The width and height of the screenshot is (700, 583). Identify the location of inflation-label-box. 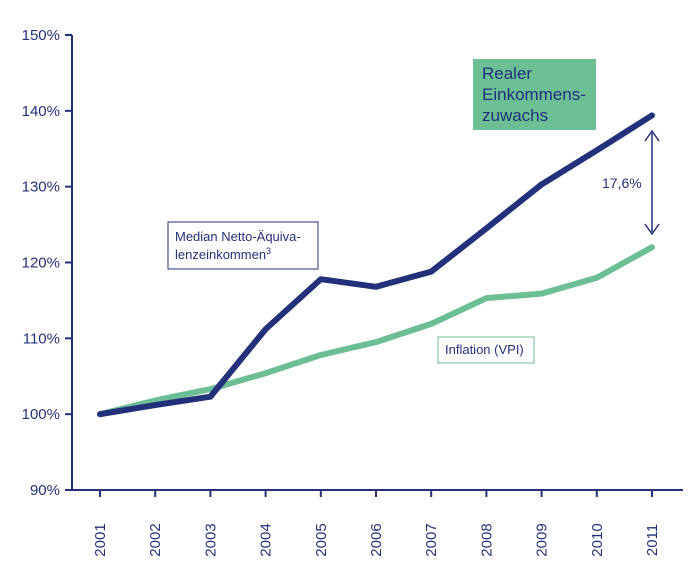
(486, 350).